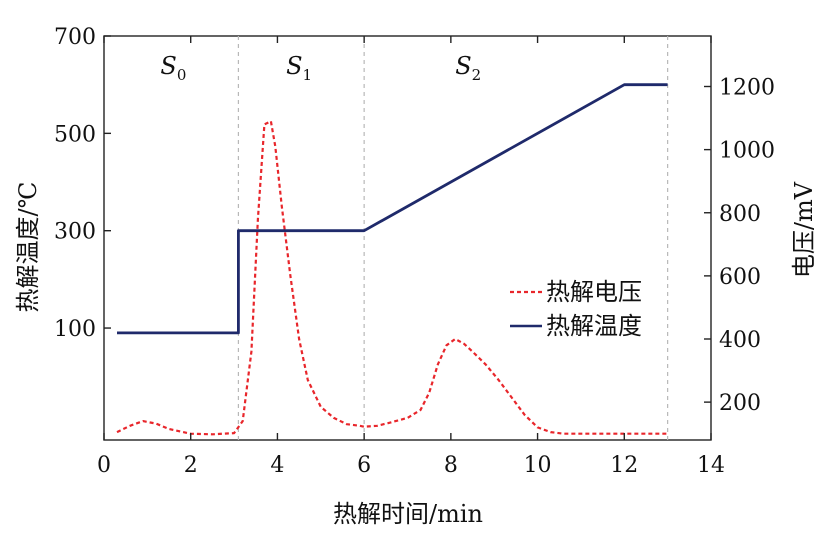 This screenshot has height=541, width=833. I want to click on y2-tick-label: 800, so click(740, 214).